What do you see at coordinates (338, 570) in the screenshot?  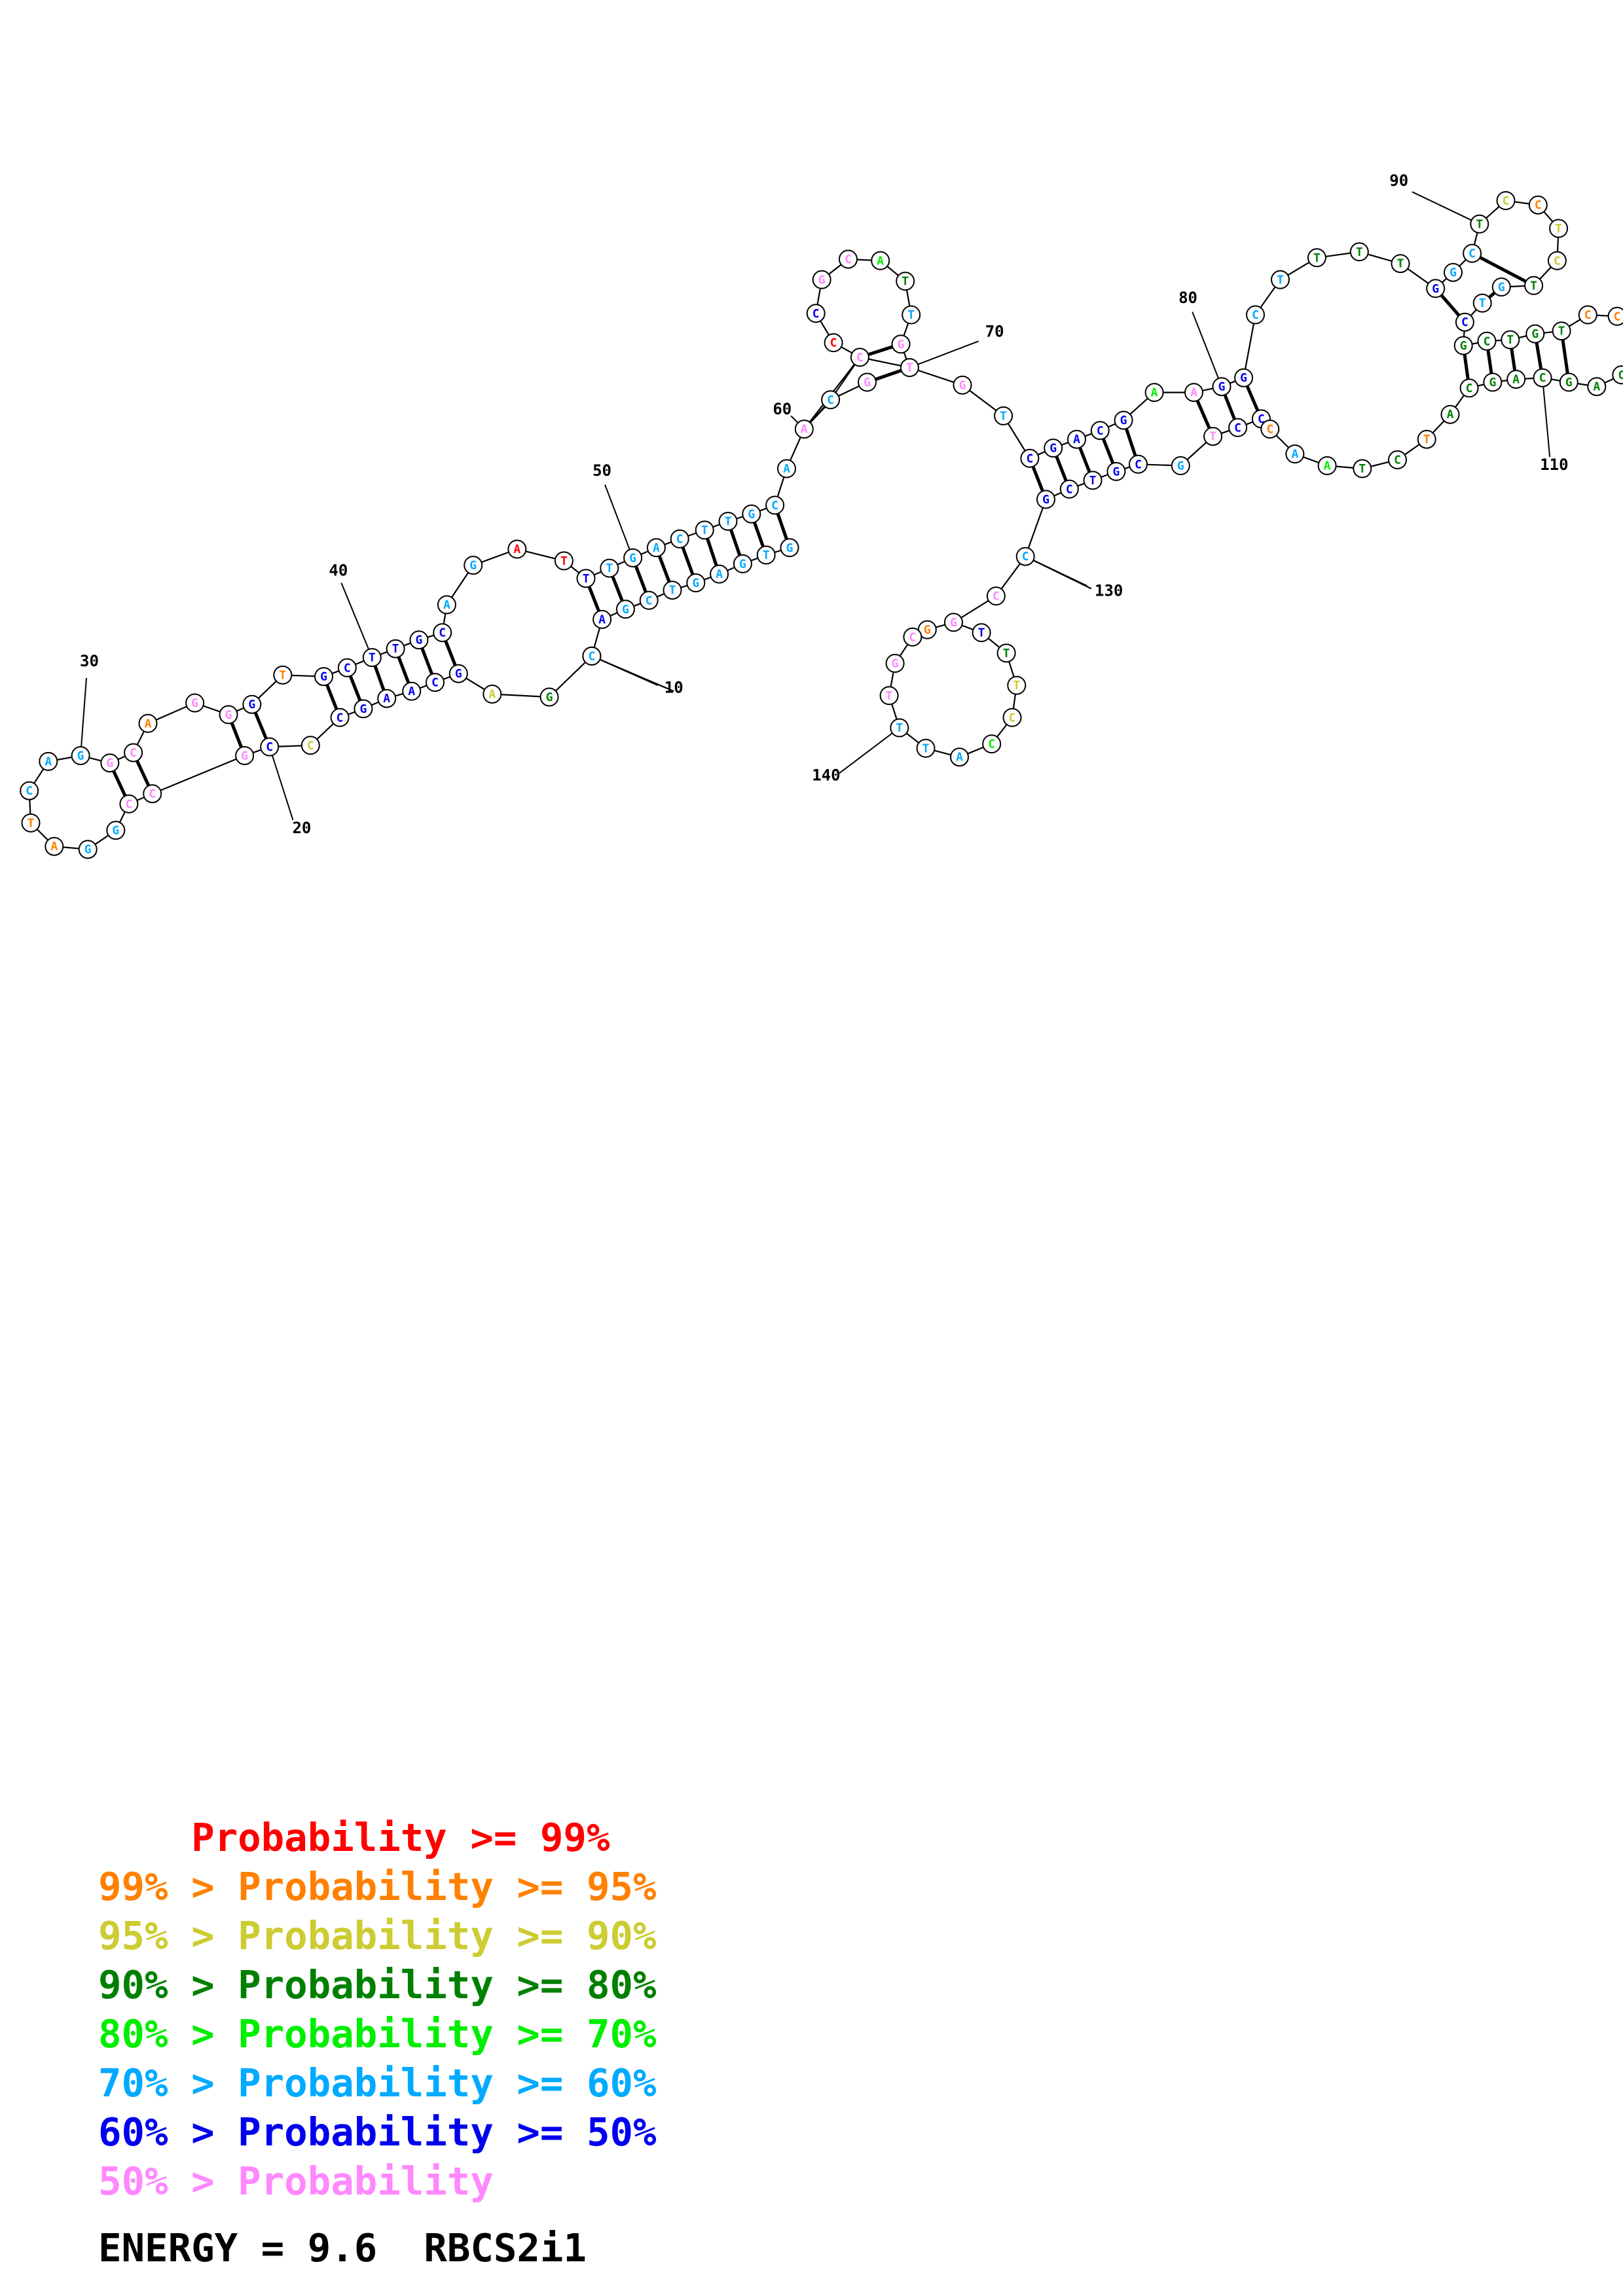 I see `index-label: 40` at bounding box center [338, 570].